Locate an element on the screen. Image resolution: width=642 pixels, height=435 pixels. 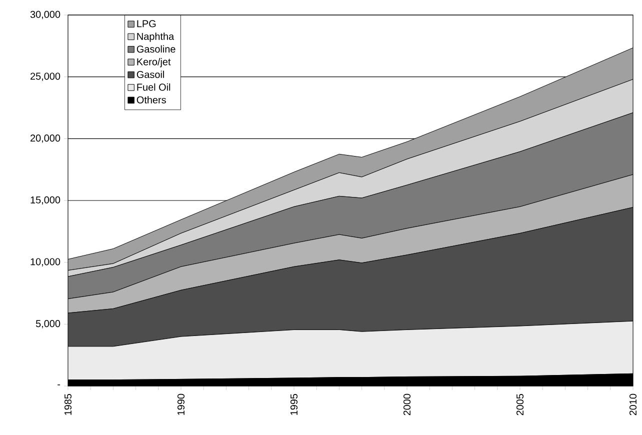
legend-label: Others is located at coordinates (151, 100).